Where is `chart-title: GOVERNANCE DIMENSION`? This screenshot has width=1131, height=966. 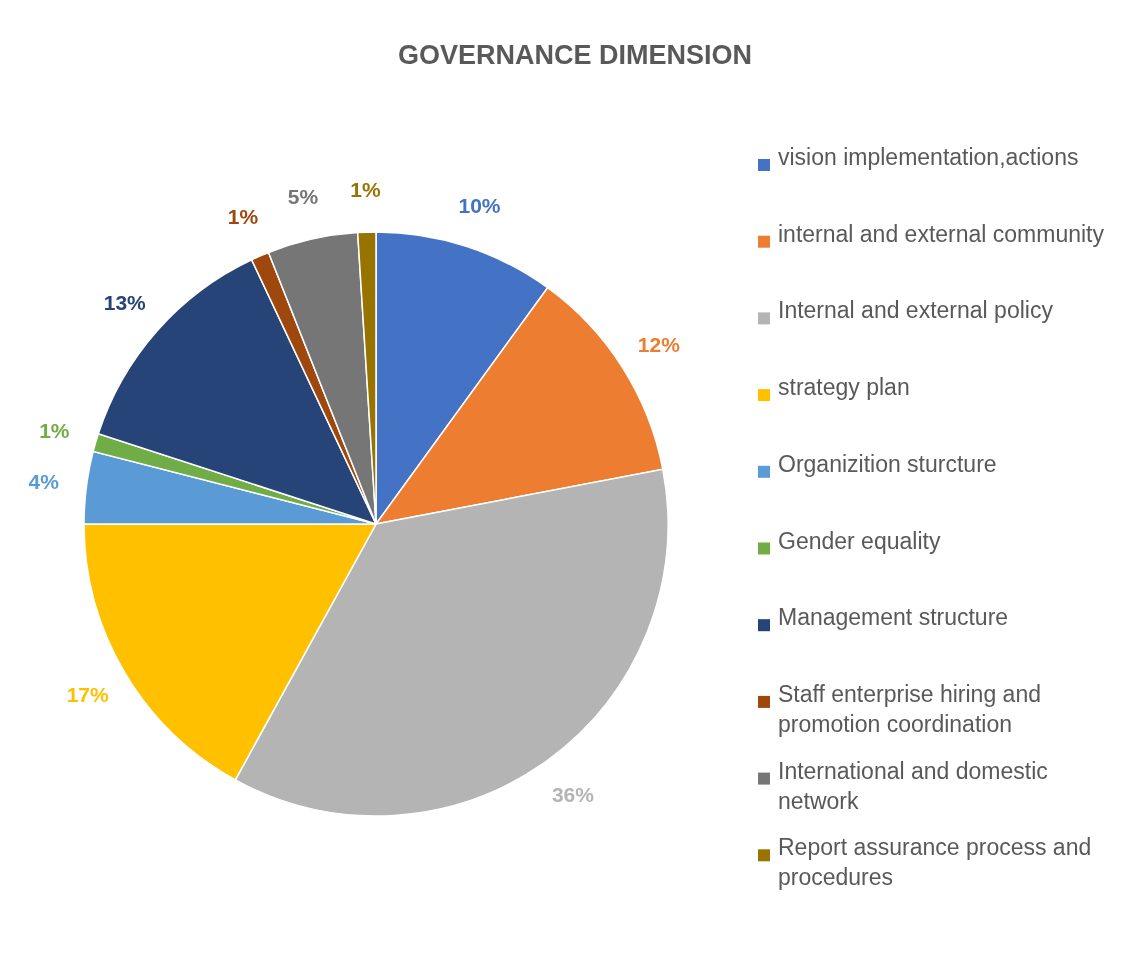 chart-title: GOVERNANCE DIMENSION is located at coordinates (575, 55).